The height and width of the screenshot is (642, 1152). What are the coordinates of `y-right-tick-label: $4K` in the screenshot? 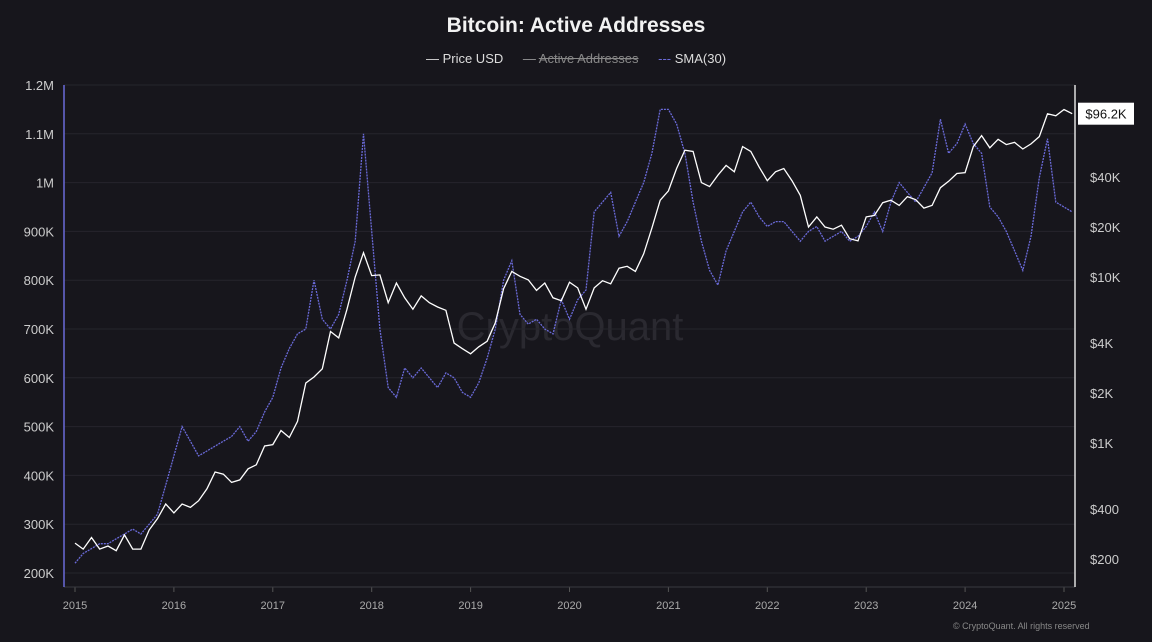 It's located at (1101, 343).